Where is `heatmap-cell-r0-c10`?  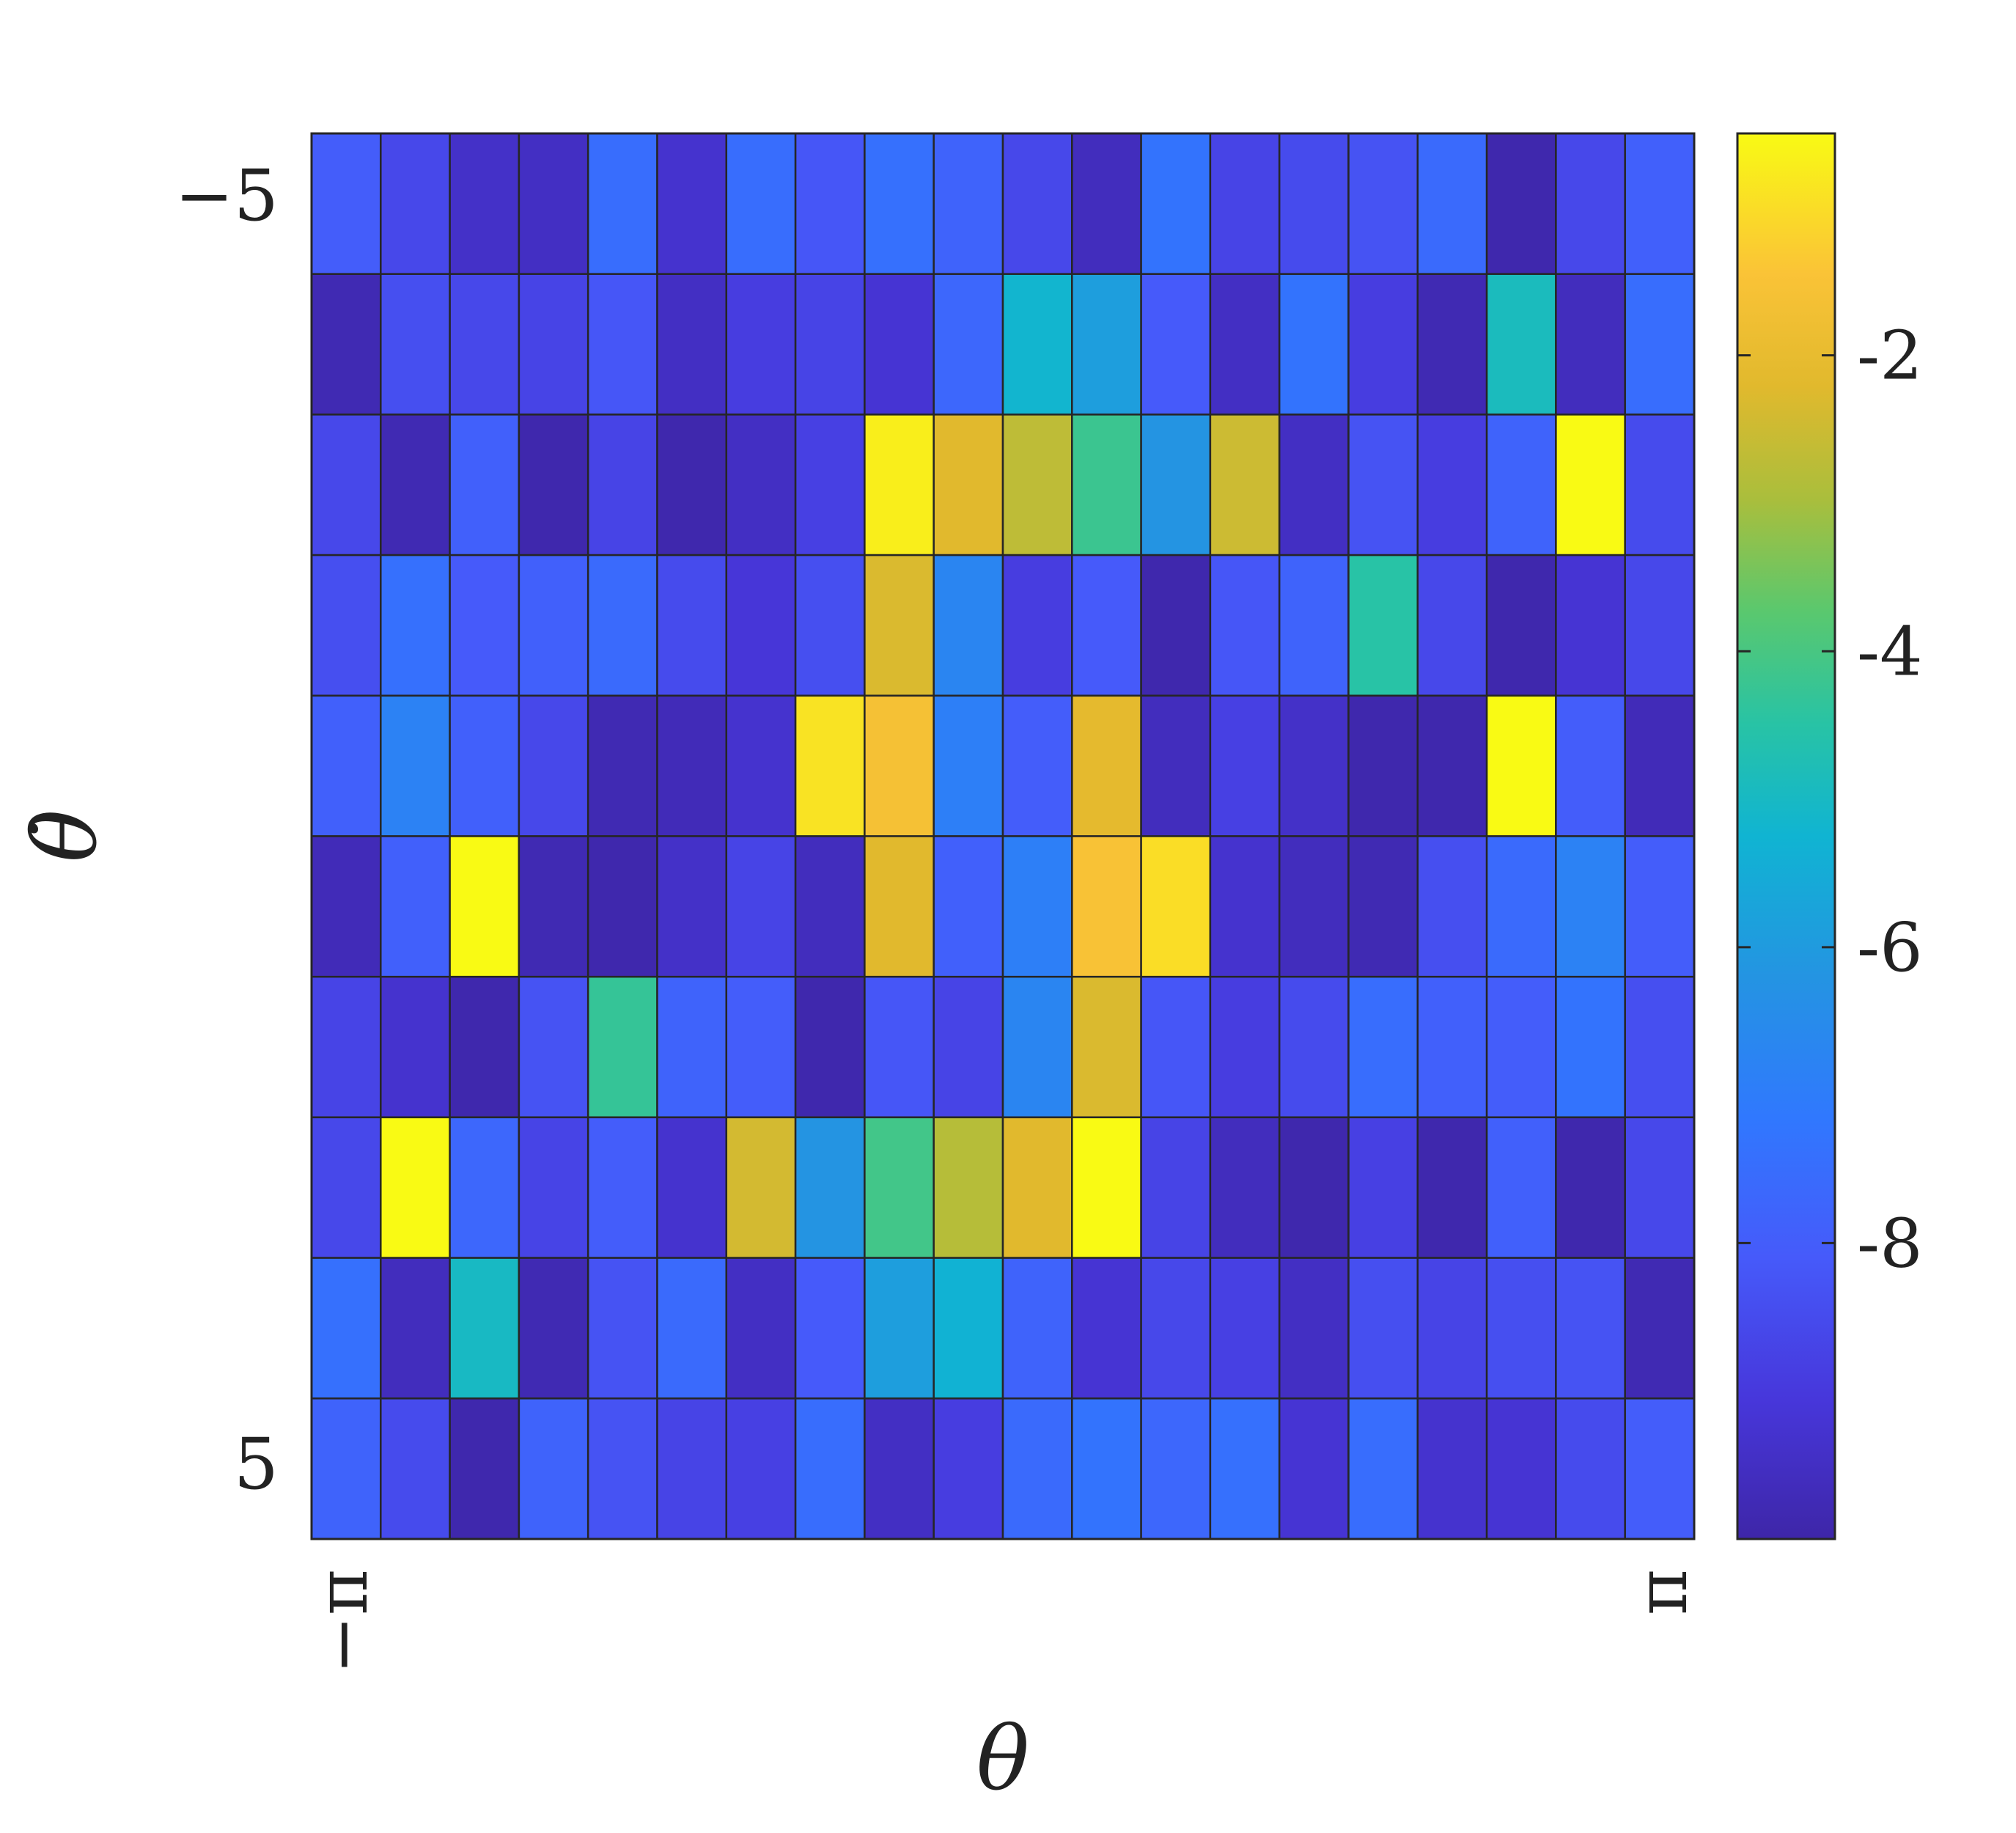 heatmap-cell-r0-c10 is located at coordinates (1037, 203).